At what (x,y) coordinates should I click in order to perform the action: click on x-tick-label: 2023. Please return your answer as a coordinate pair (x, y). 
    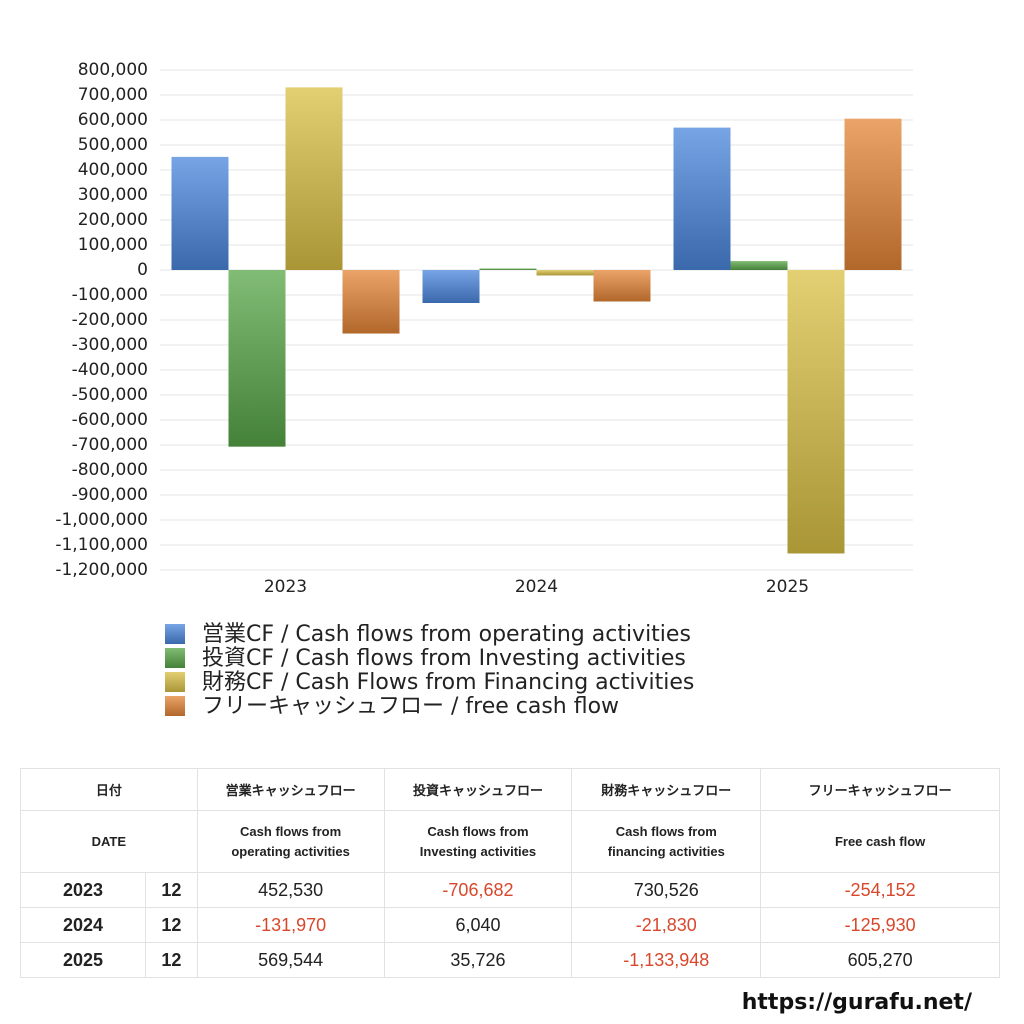
    Looking at the image, I should click on (285, 587).